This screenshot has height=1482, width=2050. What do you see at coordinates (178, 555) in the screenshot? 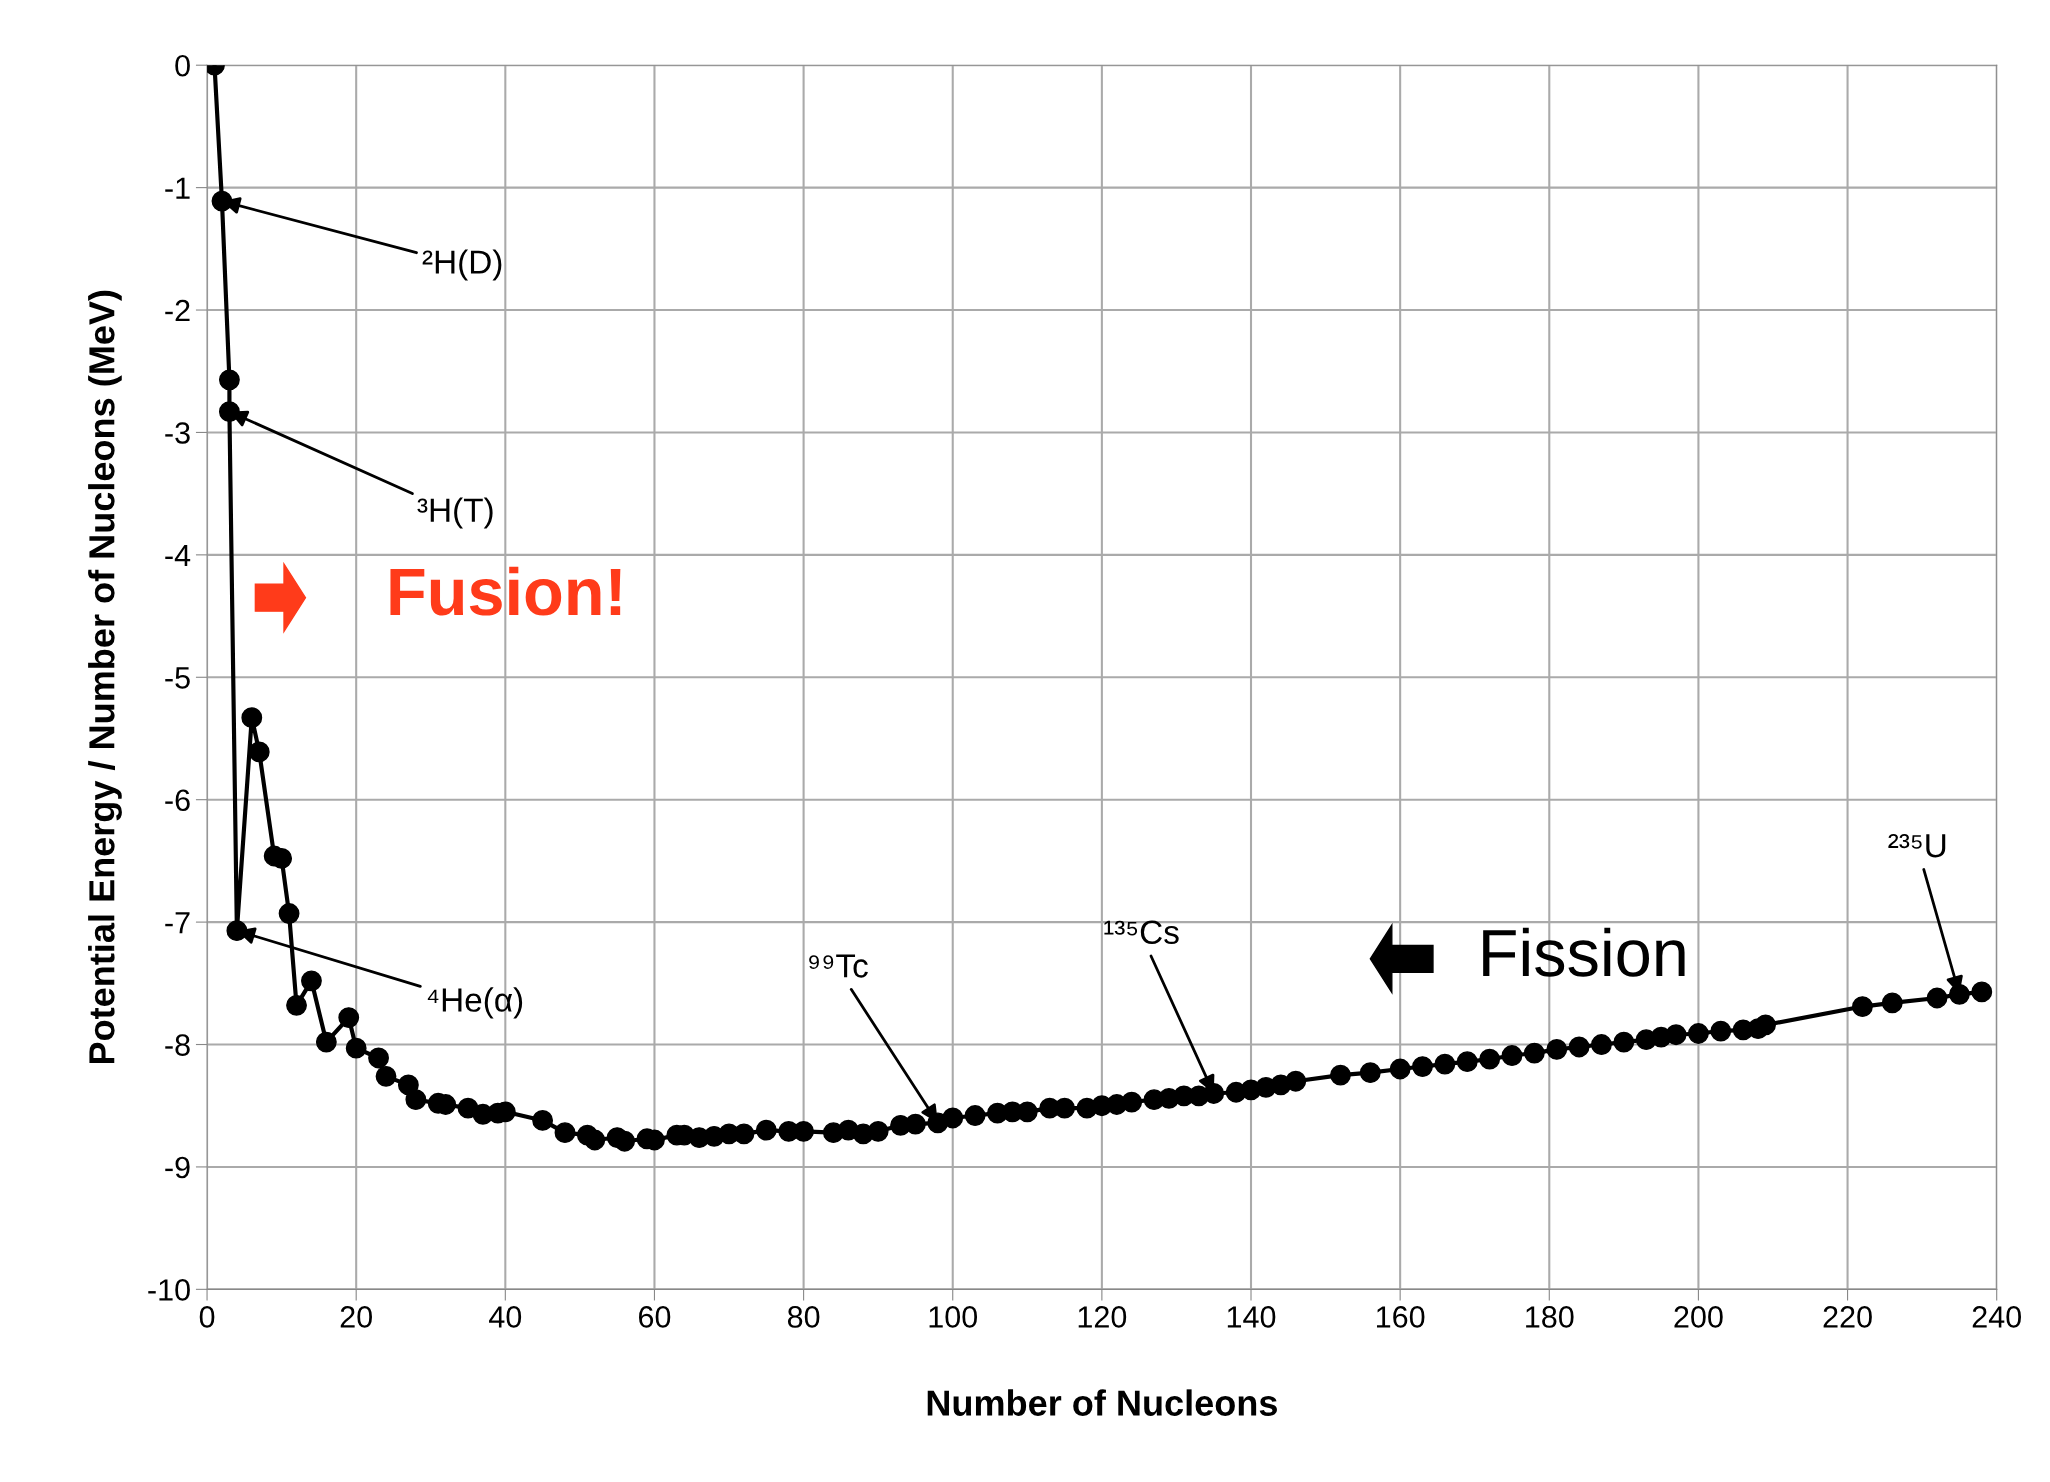
I see `y-tick-label: -4` at bounding box center [178, 555].